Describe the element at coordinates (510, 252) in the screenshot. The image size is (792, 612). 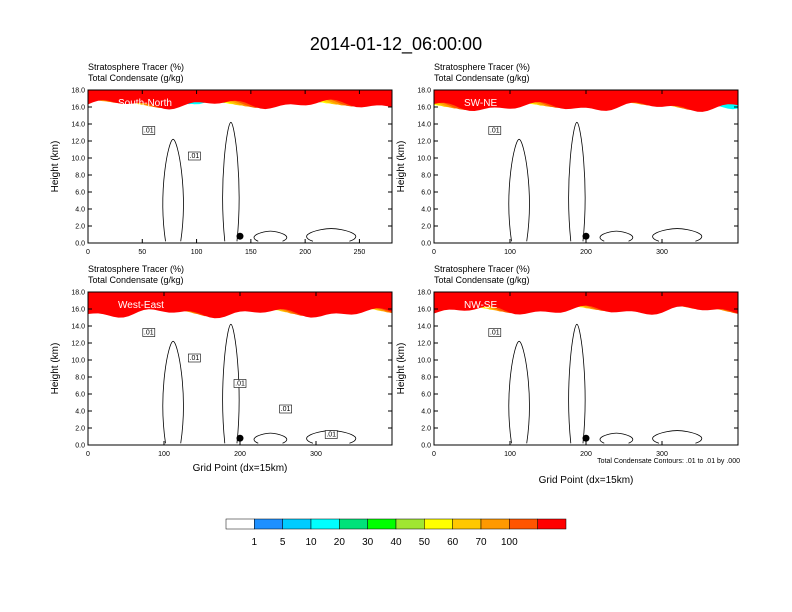
I see `x-tick-label: 100` at that location.